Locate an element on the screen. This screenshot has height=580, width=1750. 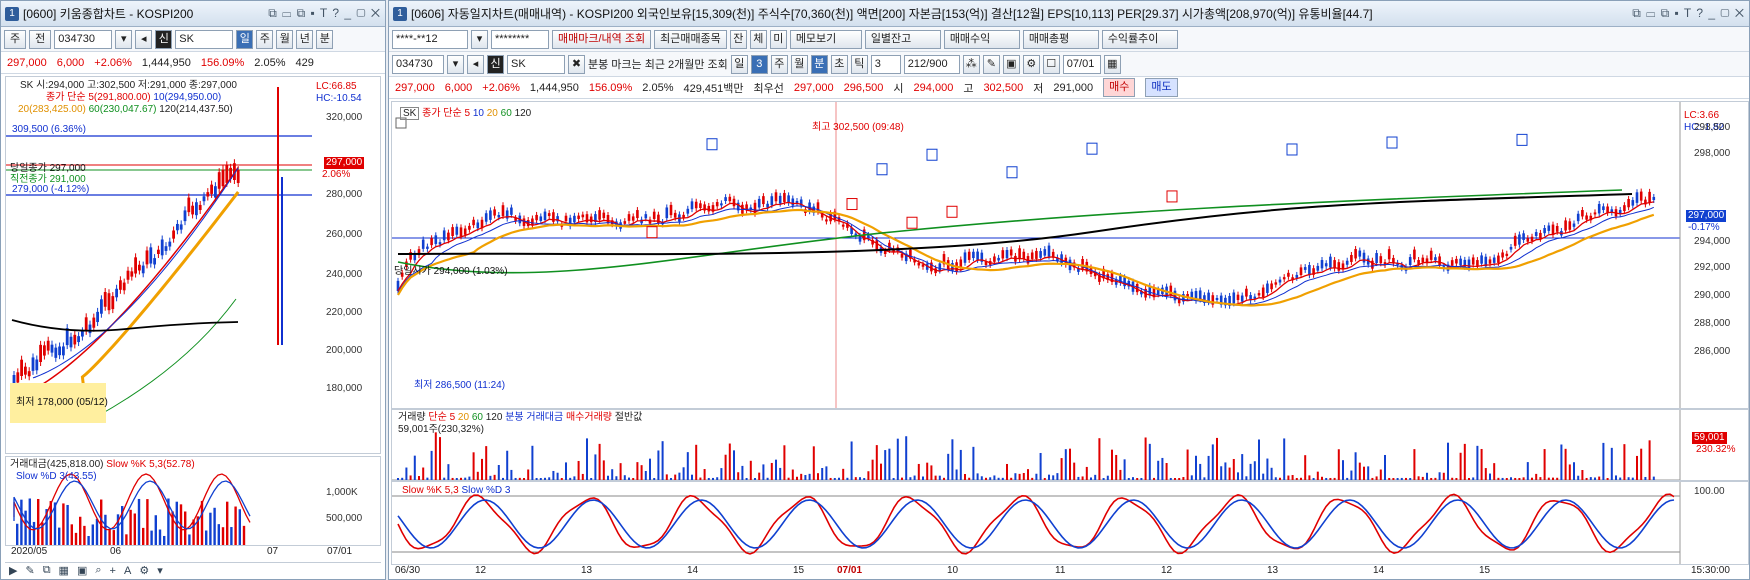
buy-button: 매수 is located at coordinates (1119, 87).